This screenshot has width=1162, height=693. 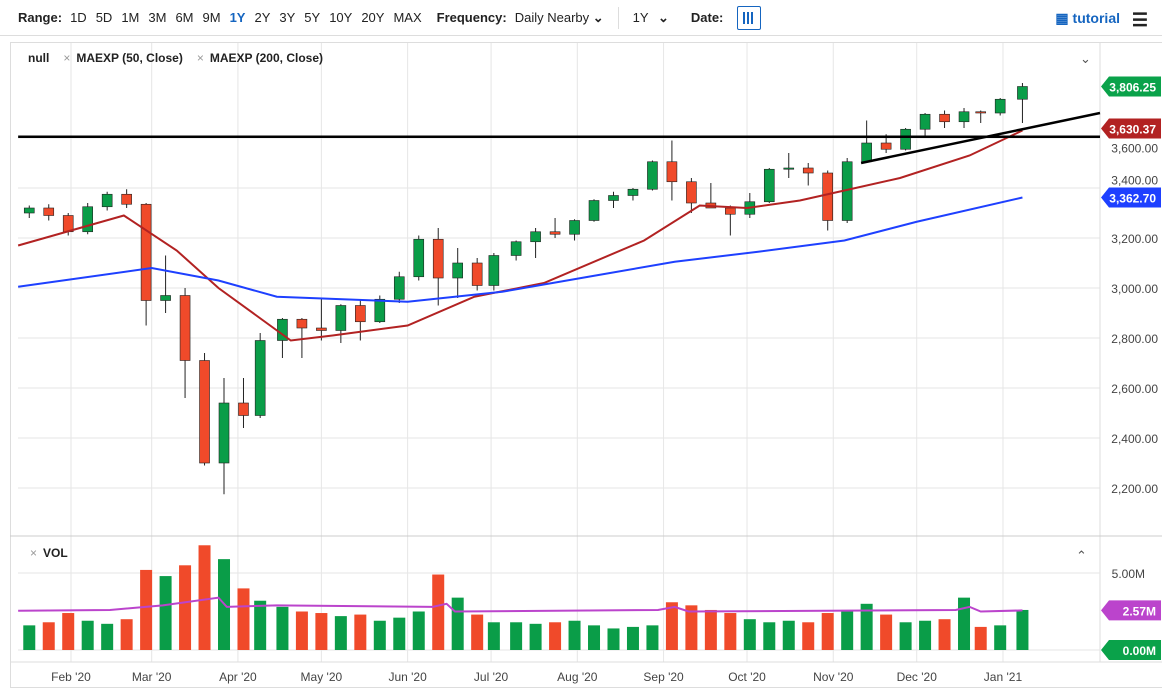 What do you see at coordinates (262, 17) in the screenshot?
I see `range-2y: 2Y` at bounding box center [262, 17].